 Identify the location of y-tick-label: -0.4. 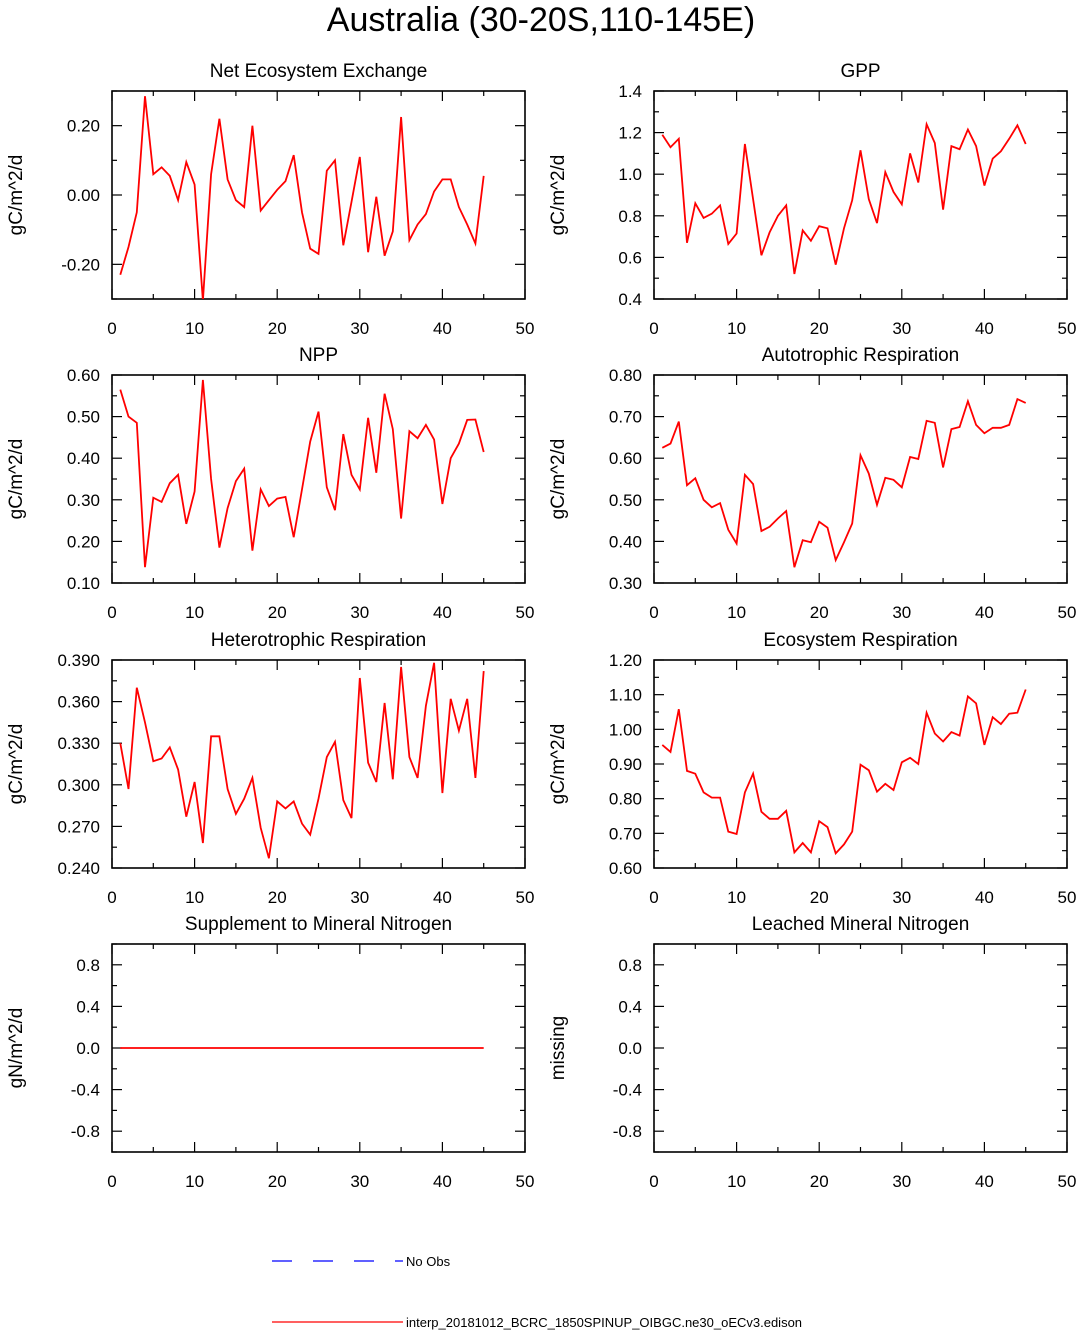
(85, 1090).